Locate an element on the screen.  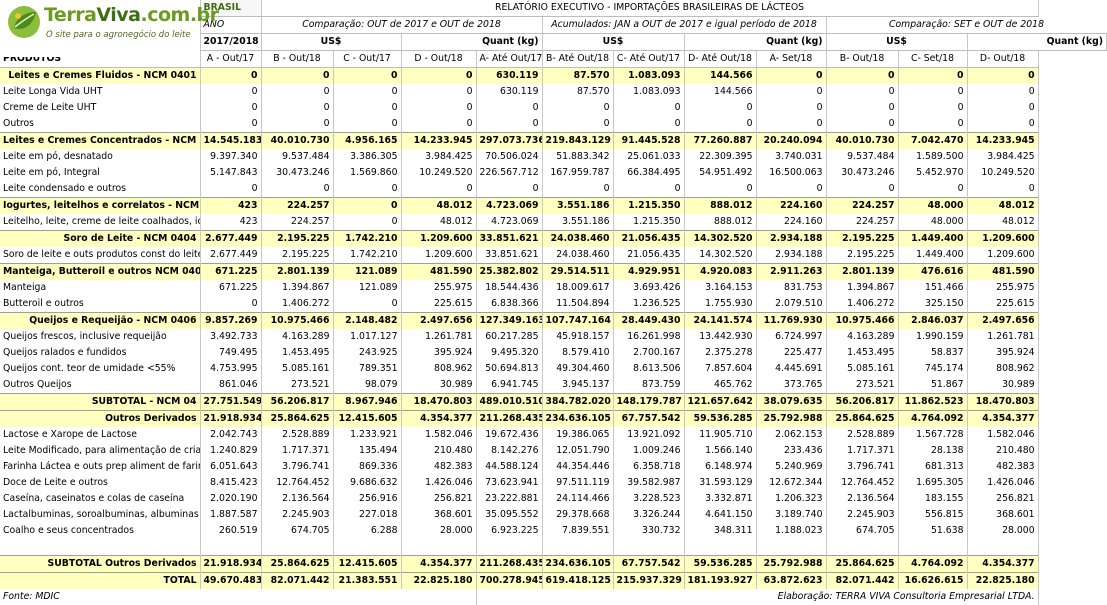
value-cell: 7.042.470 is located at coordinates (933, 140).